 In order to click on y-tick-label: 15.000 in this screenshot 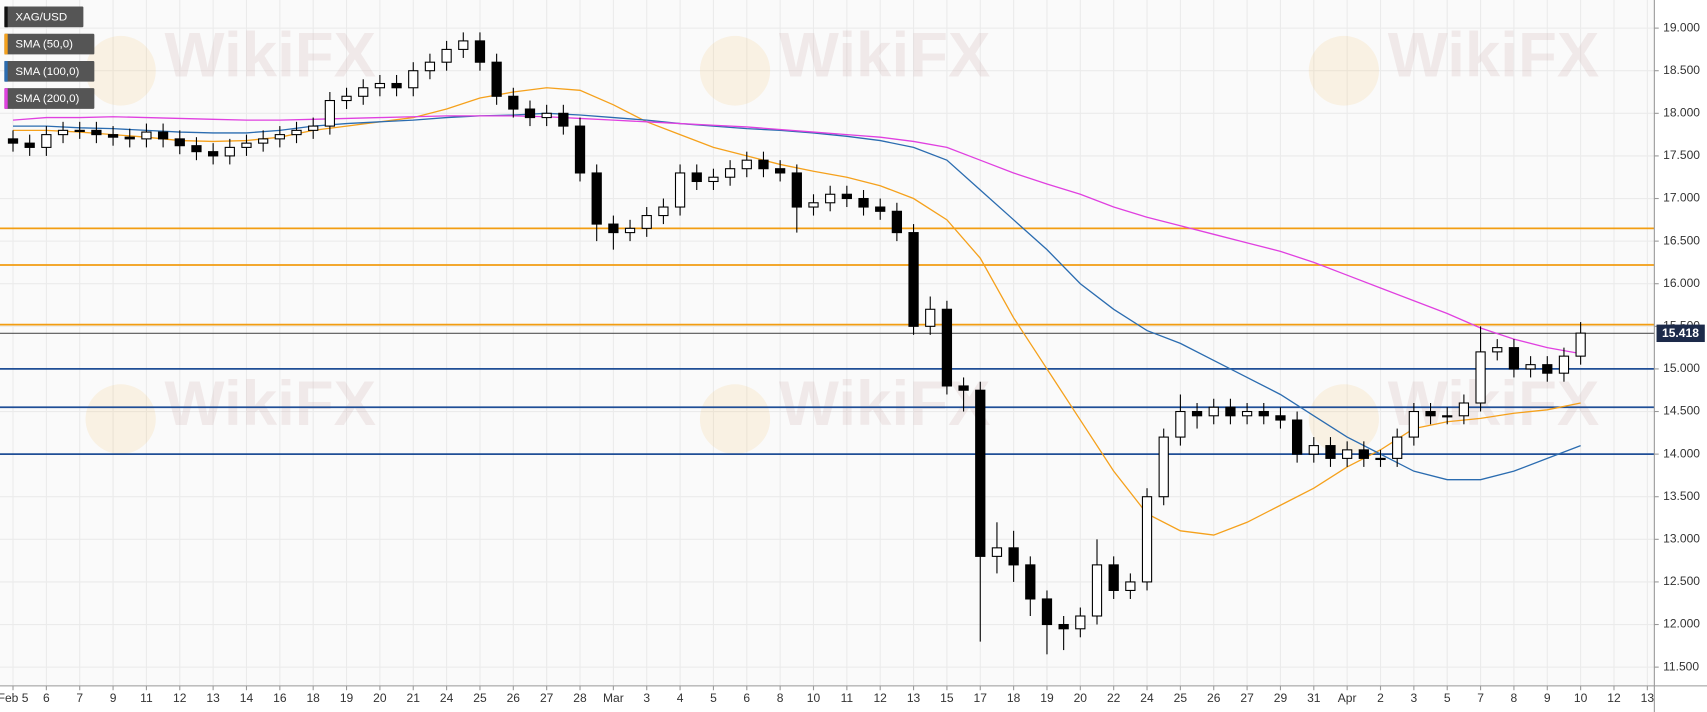, I will do `click(1681, 368)`.